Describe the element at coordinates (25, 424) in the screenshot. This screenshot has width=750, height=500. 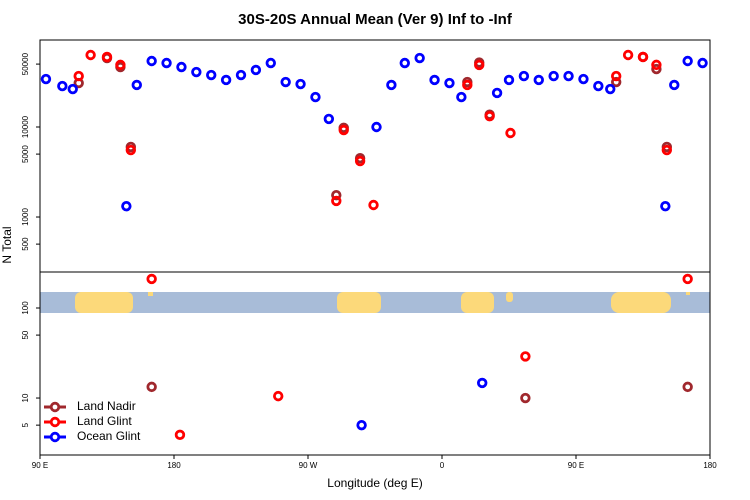
I see `y-tick-label: 5` at that location.